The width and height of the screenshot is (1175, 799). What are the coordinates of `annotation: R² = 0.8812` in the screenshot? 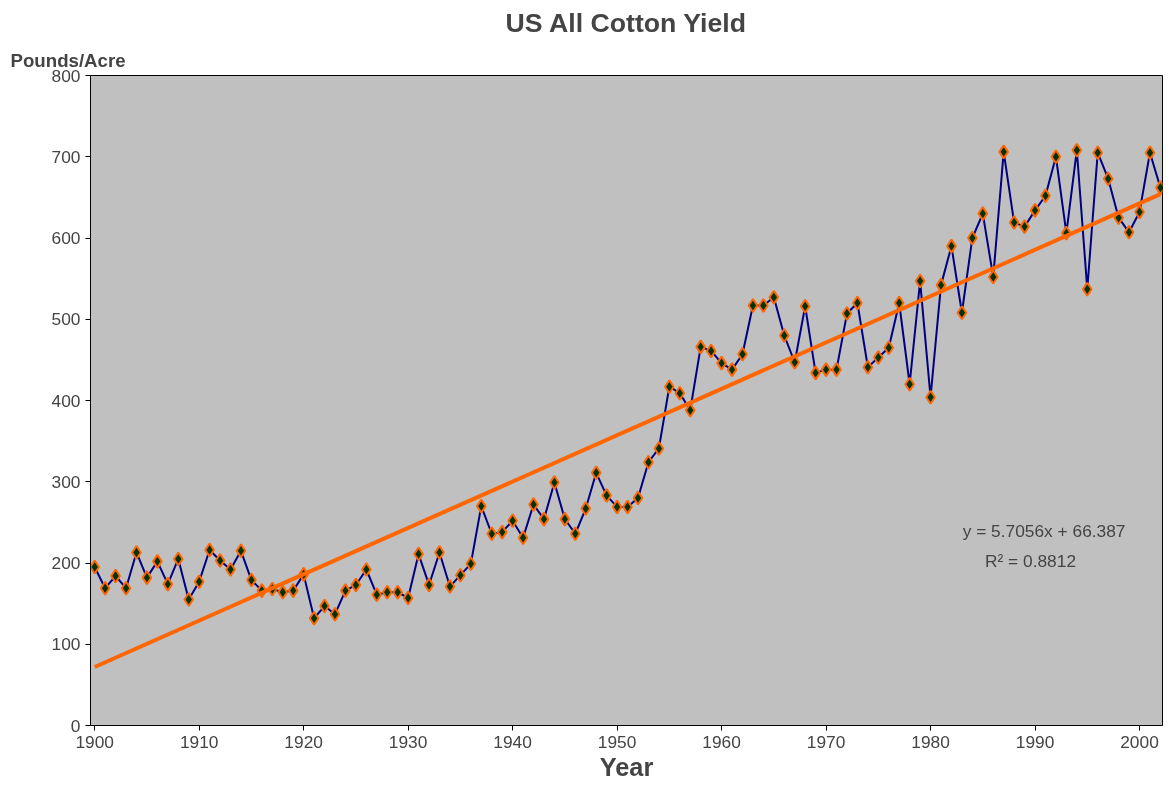 It's located at (1030, 560).